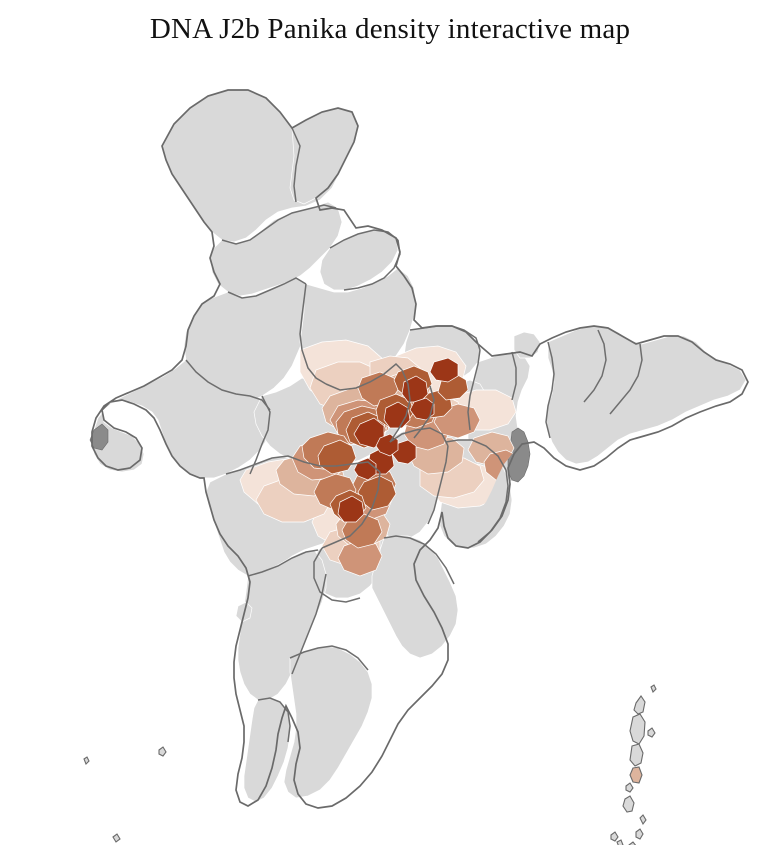  I want to click on region-himachal-punjab, so click(276, 249).